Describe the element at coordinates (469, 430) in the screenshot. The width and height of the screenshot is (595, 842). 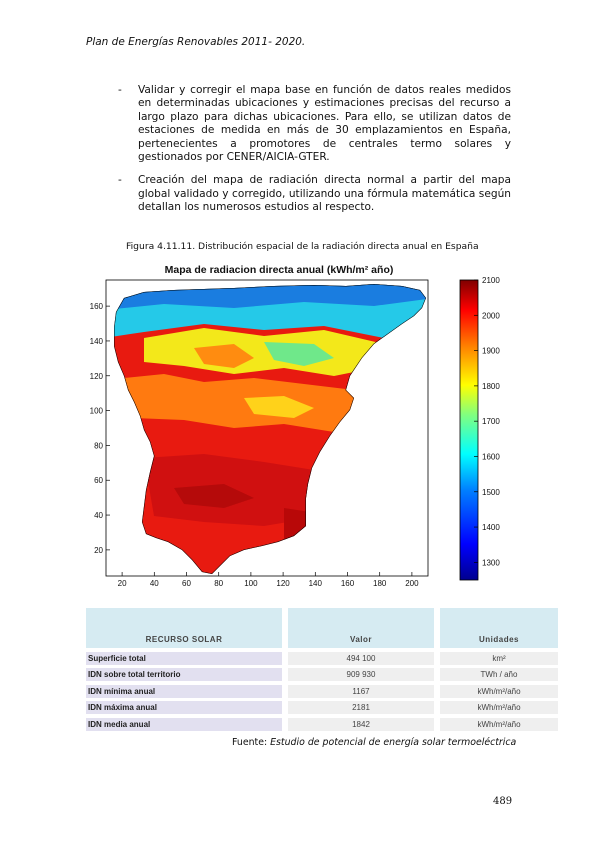
I see `colorbar` at that location.